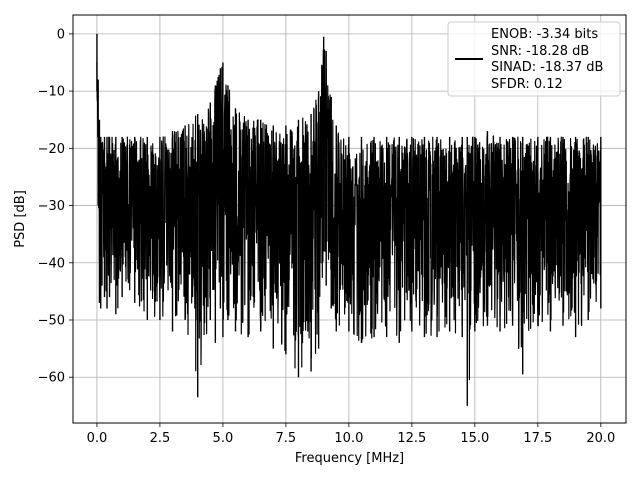  Describe the element at coordinates (51, 149) in the screenshot. I see `y-tick-label: −20` at that location.